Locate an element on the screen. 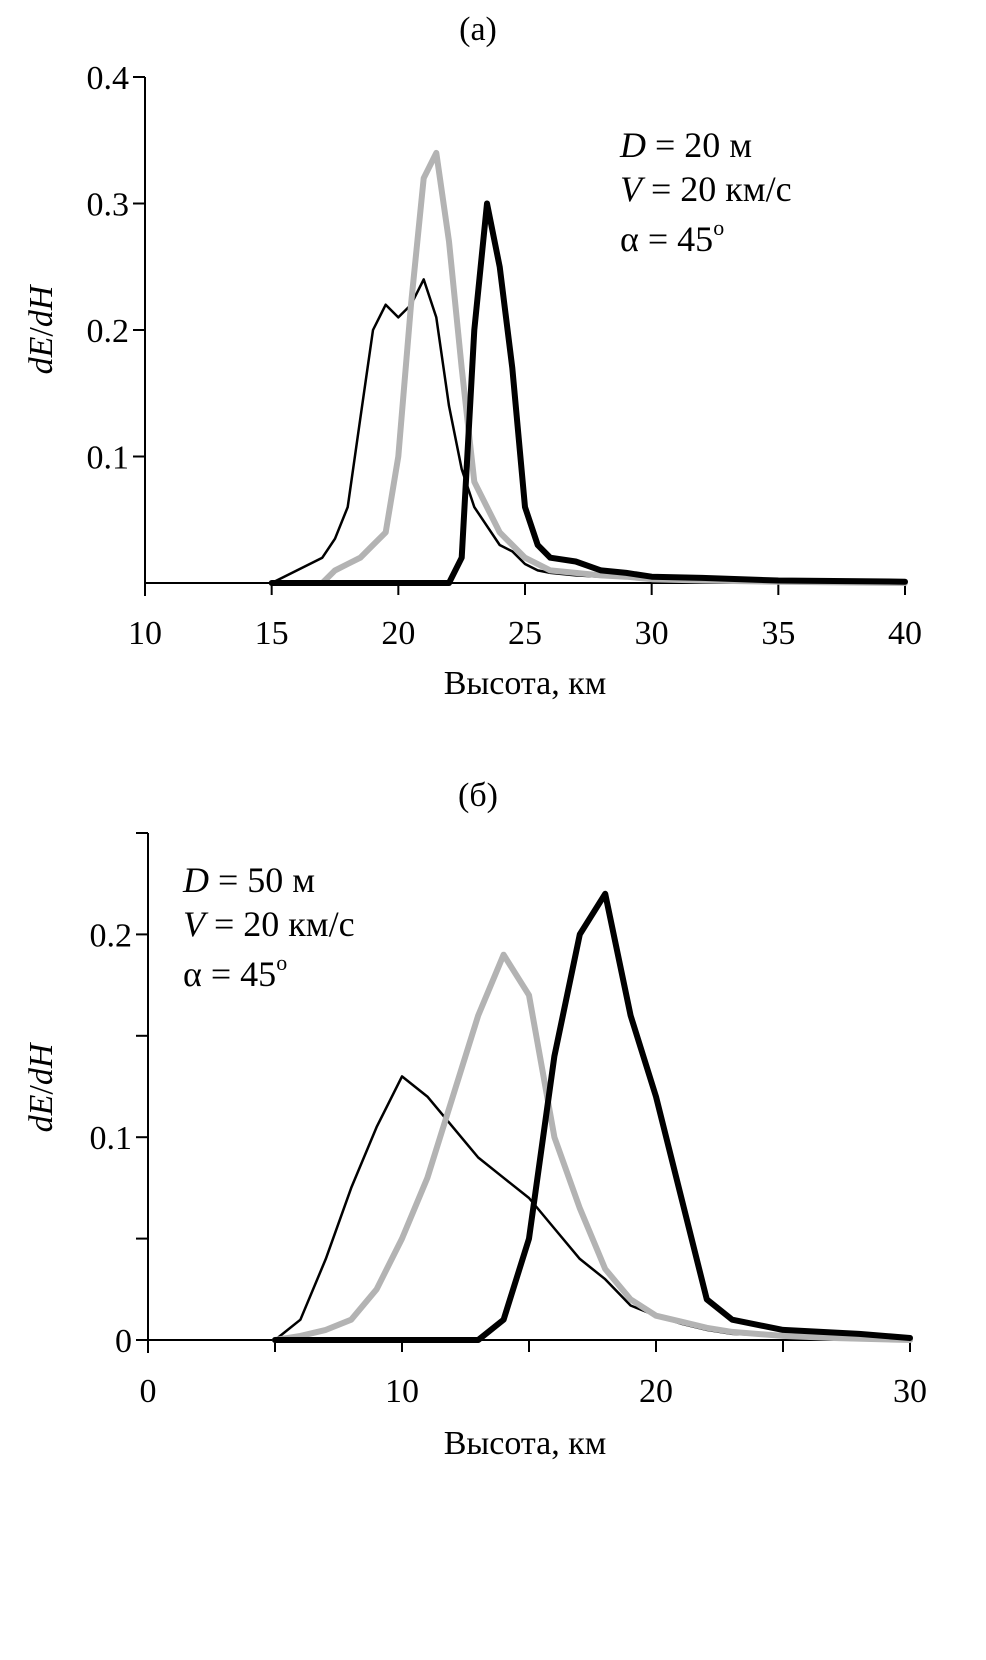  panel-b-xlabel: Высота, км is located at coordinates (525, 1443).